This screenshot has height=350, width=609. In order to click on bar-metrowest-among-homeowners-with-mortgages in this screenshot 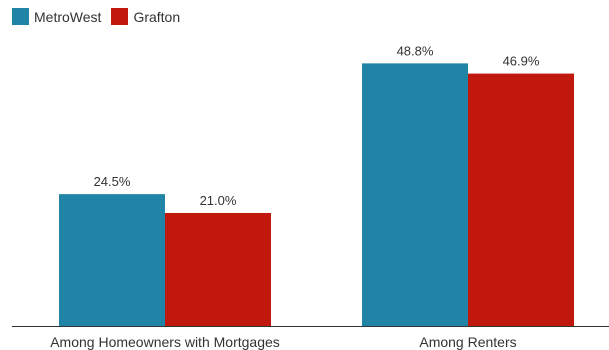, I will do `click(112, 260)`.